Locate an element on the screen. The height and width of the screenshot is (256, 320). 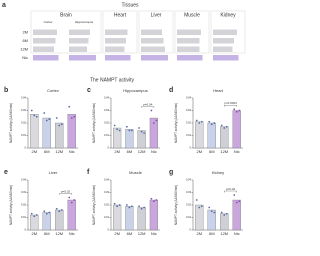
panel-title: Cortex is located at coordinates (53, 90).